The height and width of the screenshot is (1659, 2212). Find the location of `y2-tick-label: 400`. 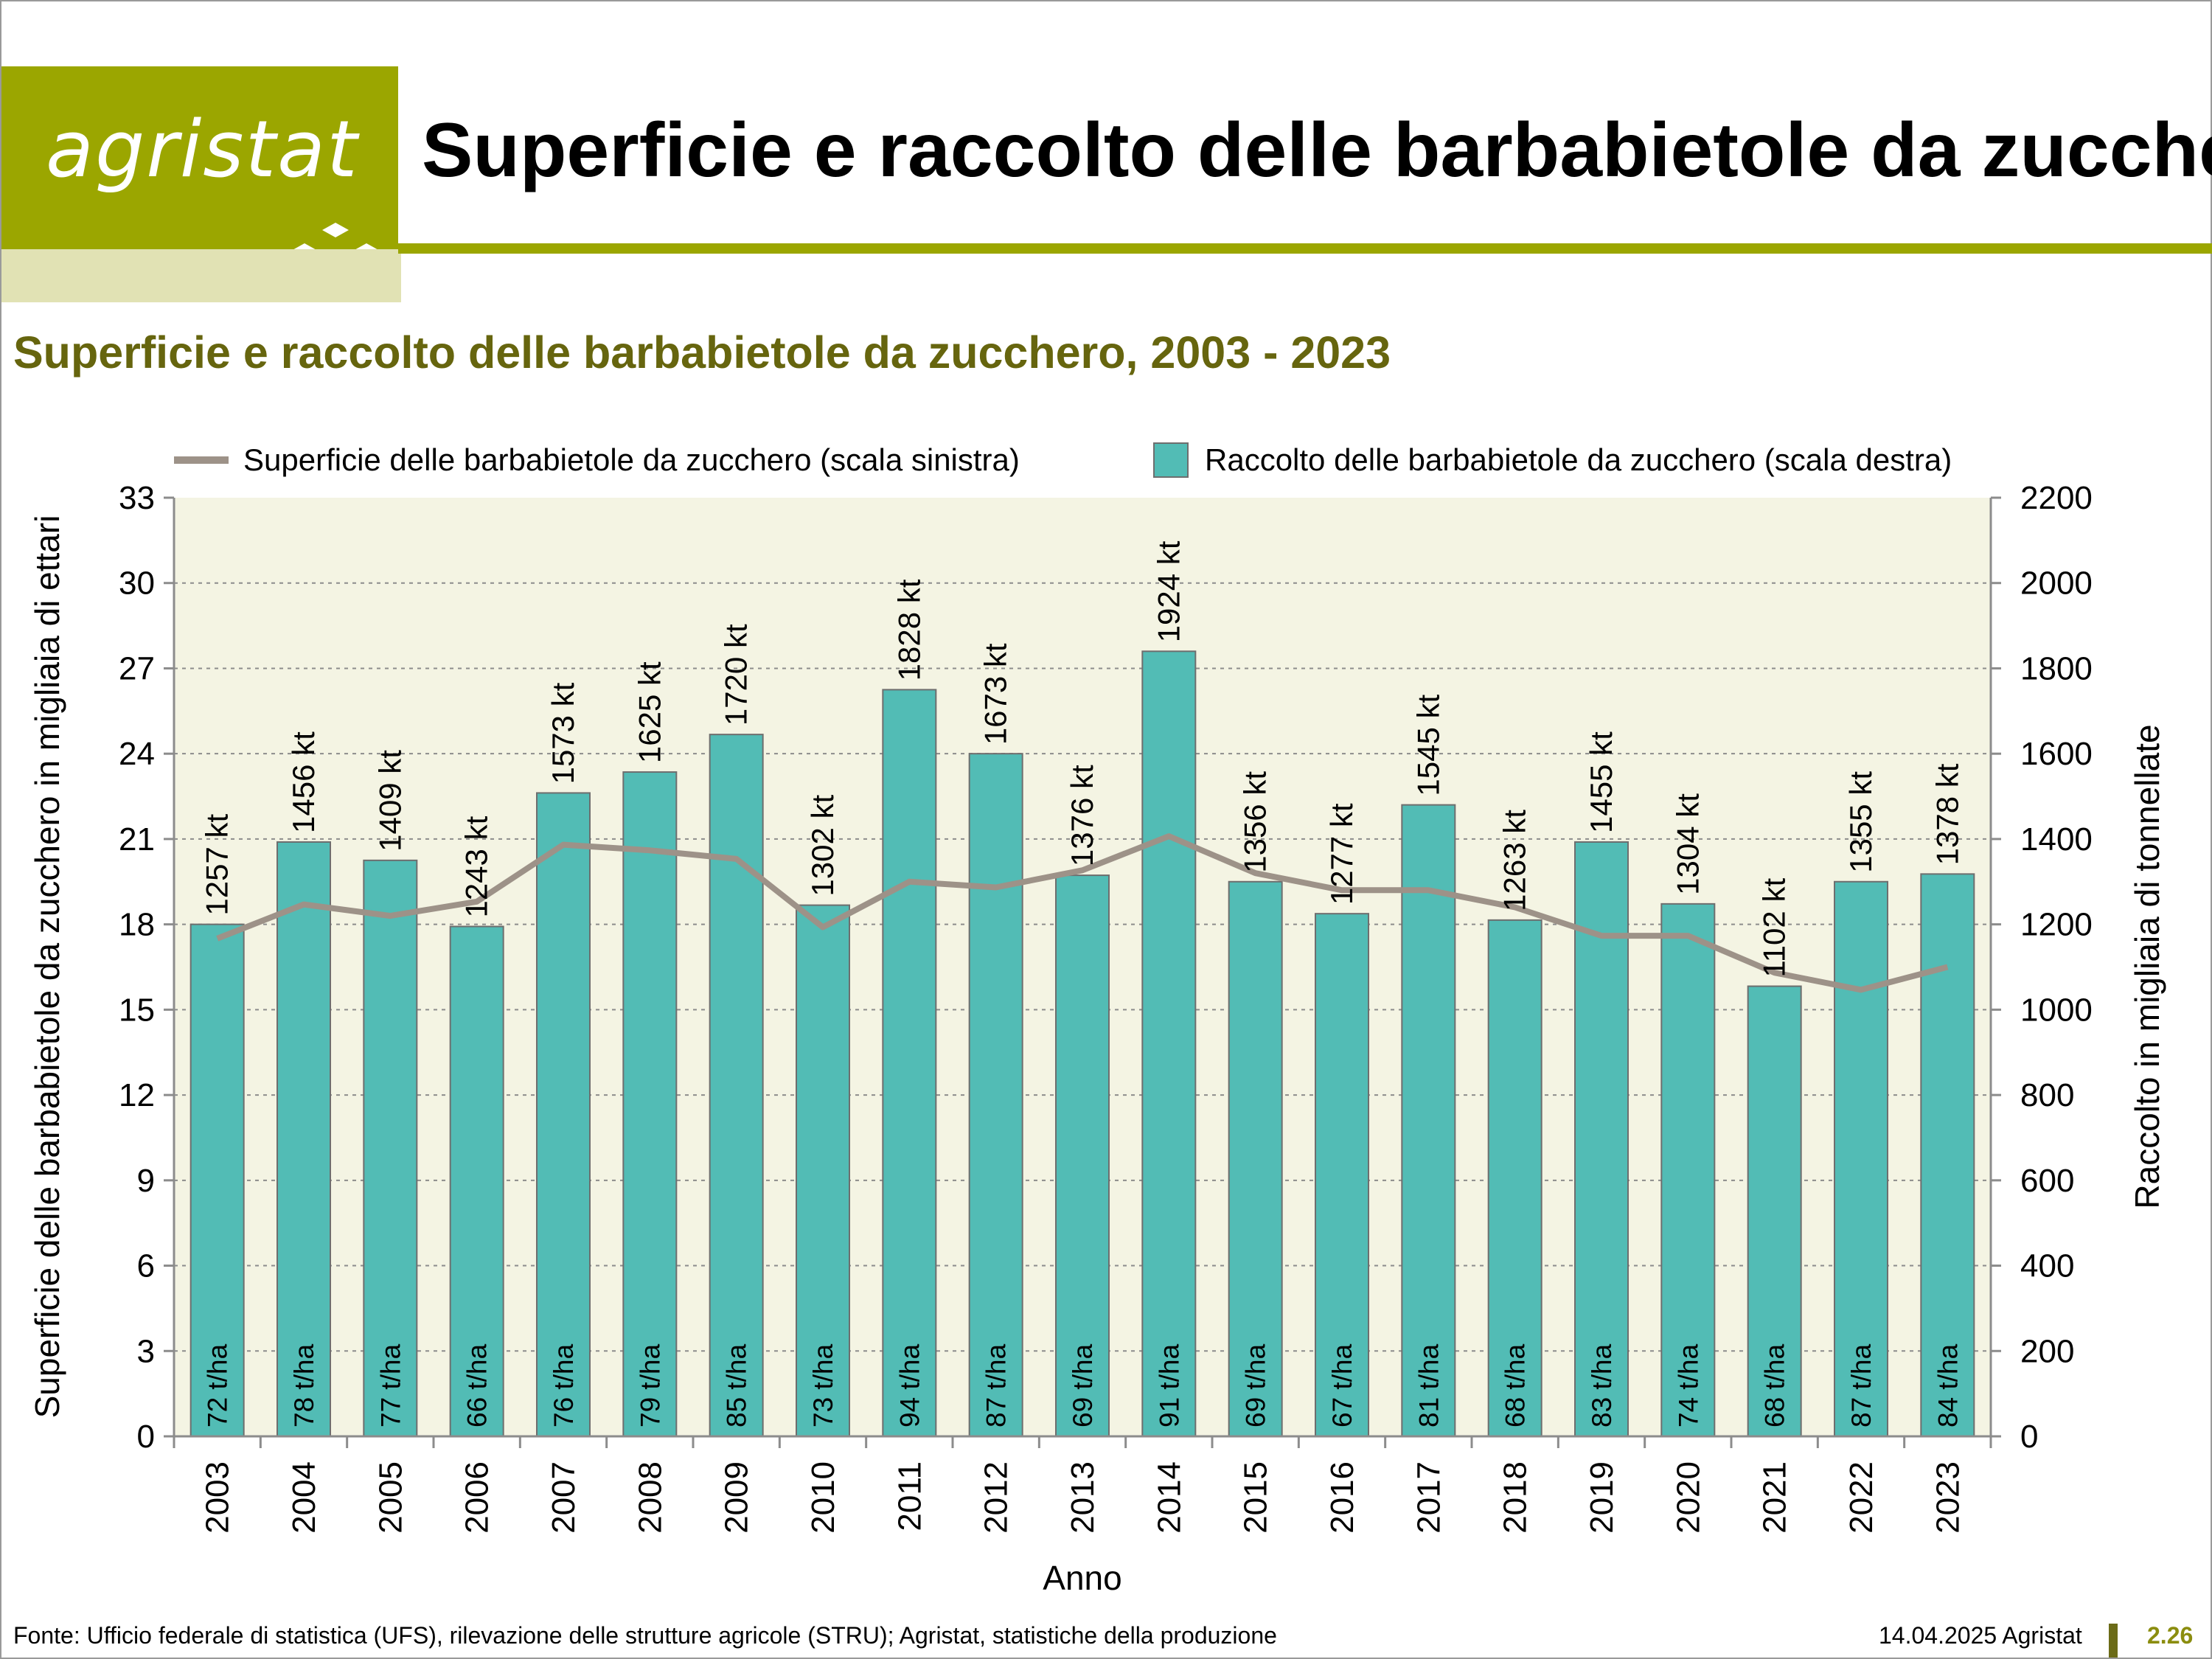

y2-tick-label: 400 is located at coordinates (2047, 1266).